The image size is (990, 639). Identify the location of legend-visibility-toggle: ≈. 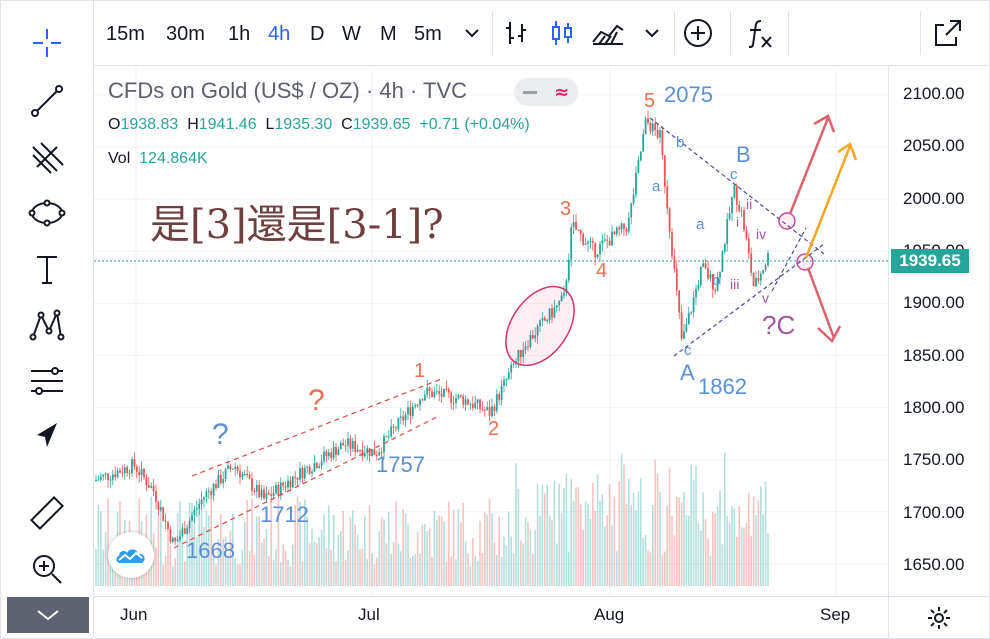
(546, 92).